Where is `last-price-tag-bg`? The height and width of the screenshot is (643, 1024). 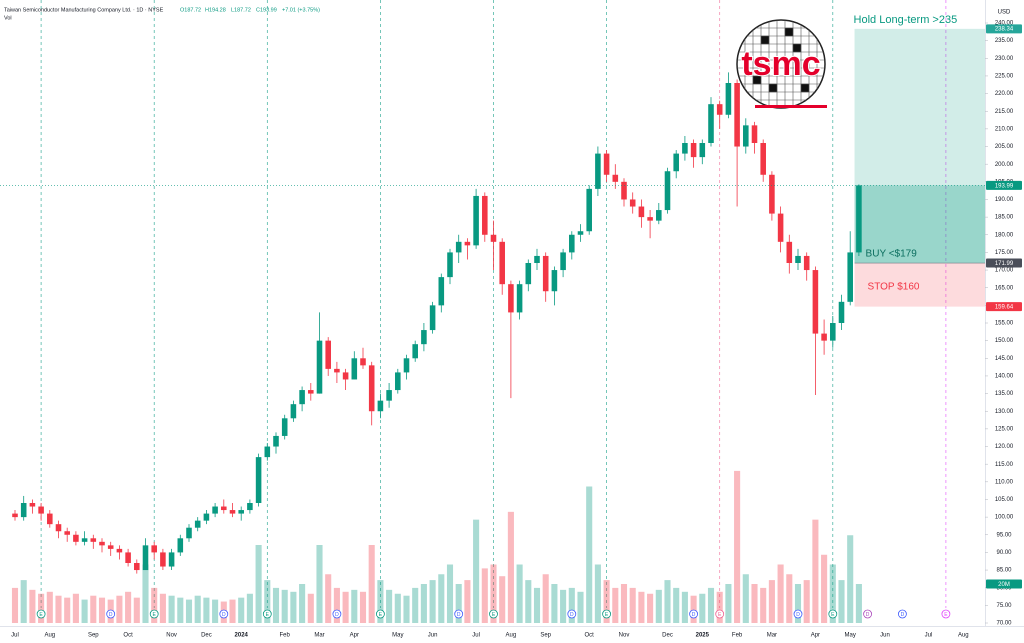
last-price-tag-bg is located at coordinates (1004, 185).